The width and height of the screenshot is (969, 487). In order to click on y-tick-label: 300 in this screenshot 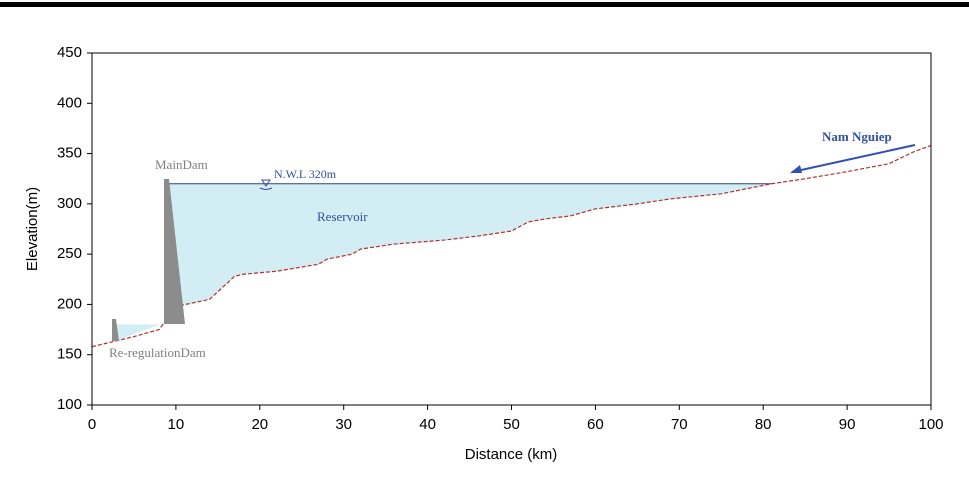, I will do `click(69, 203)`.